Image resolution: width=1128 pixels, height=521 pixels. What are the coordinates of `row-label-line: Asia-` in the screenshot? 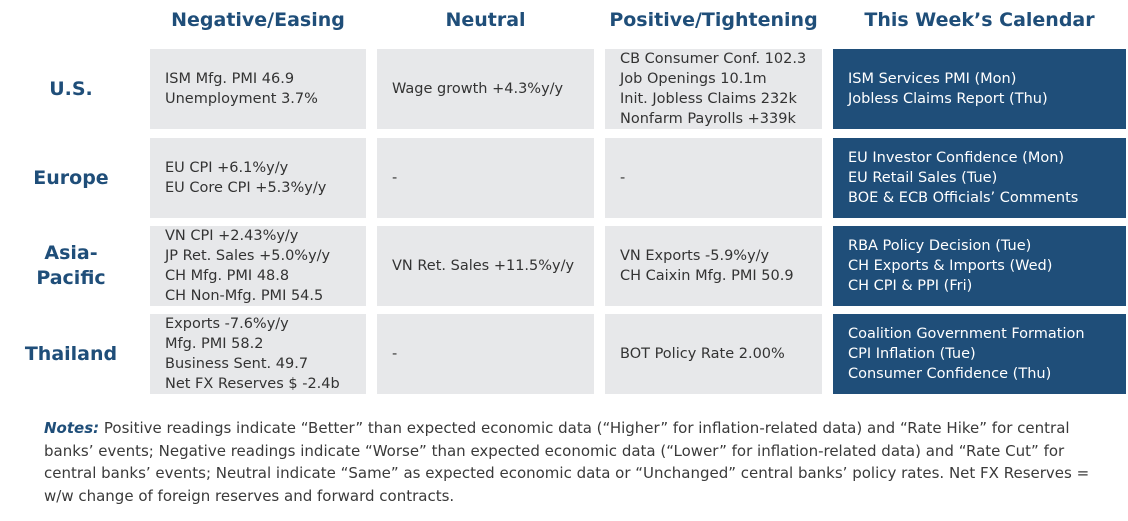 It's located at (71, 253).